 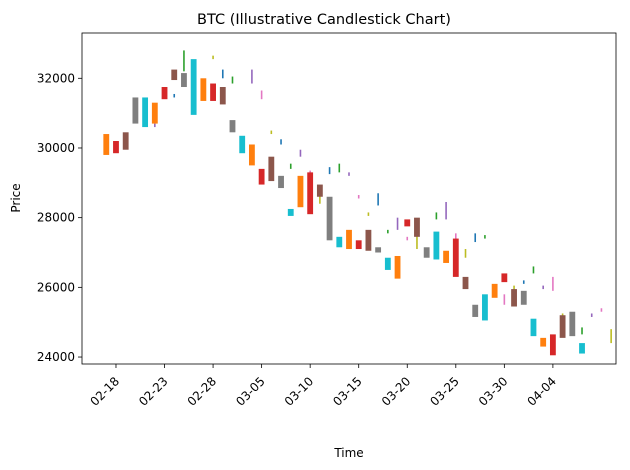 What do you see at coordinates (56, 218) in the screenshot?
I see `y-tick-label: 28000` at bounding box center [56, 218].